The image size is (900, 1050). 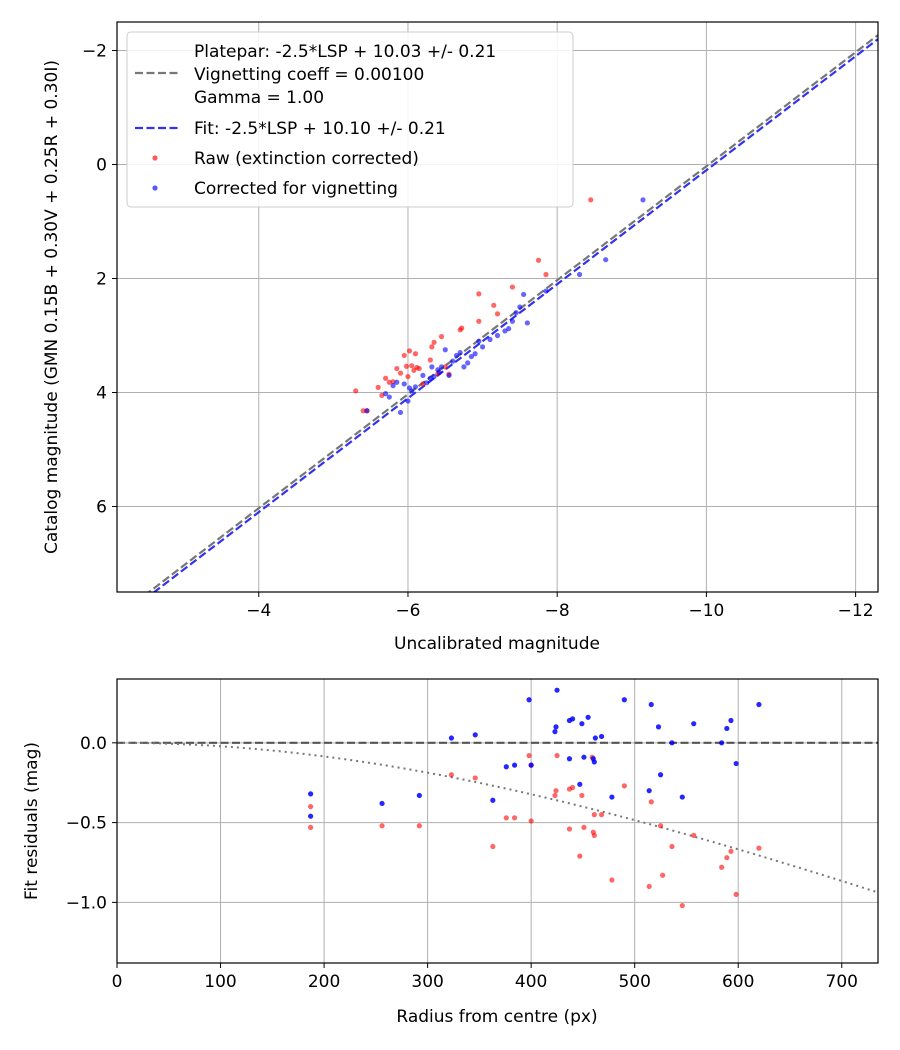 I want to click on bottom-x-tick-label: 600, so click(x=738, y=982).